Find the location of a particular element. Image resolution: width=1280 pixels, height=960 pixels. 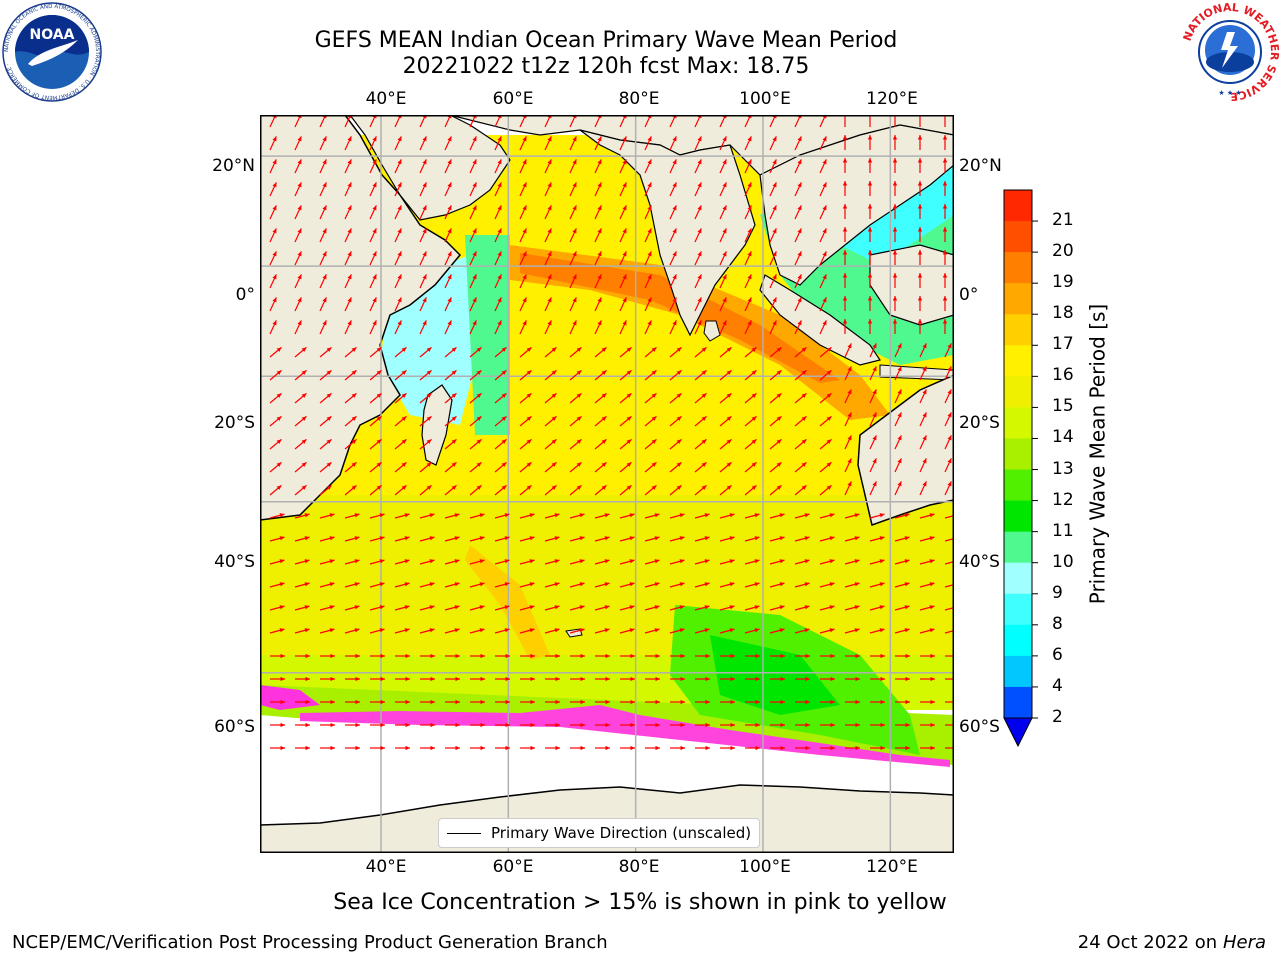

colorbar-segment is located at coordinates (1018, 485).